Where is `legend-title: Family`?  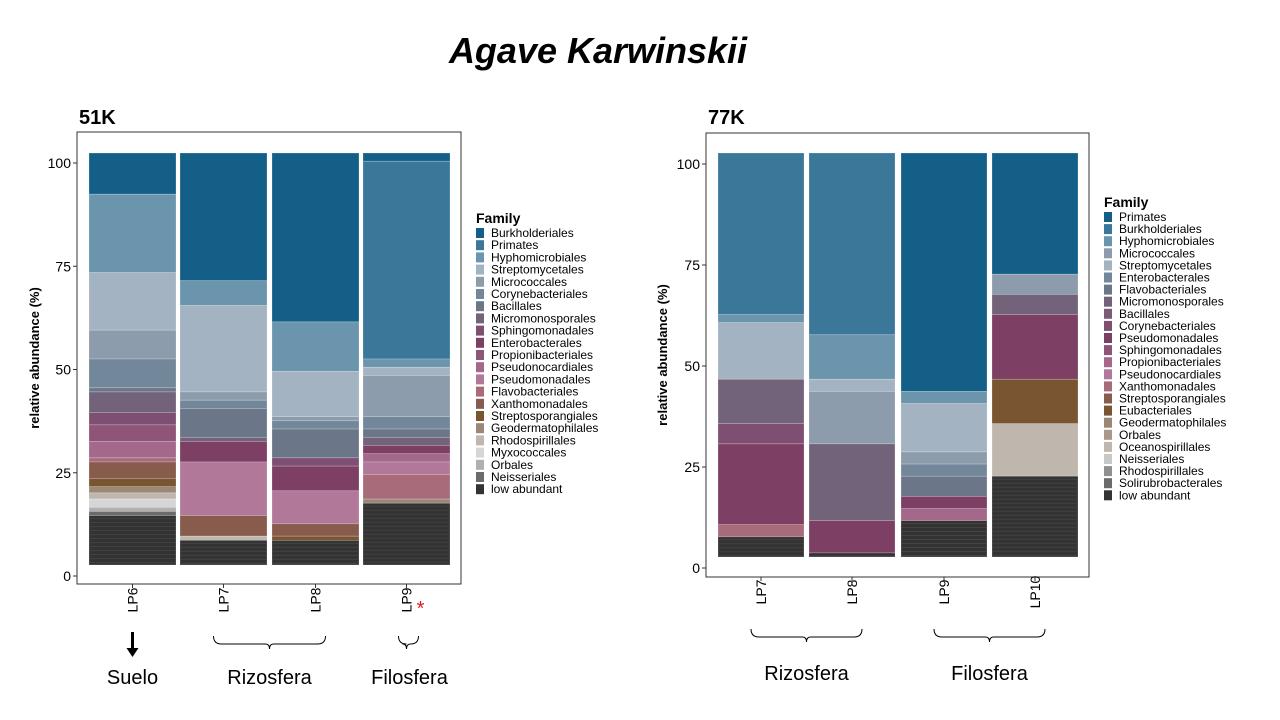 legend-title: Family is located at coordinates (498, 218).